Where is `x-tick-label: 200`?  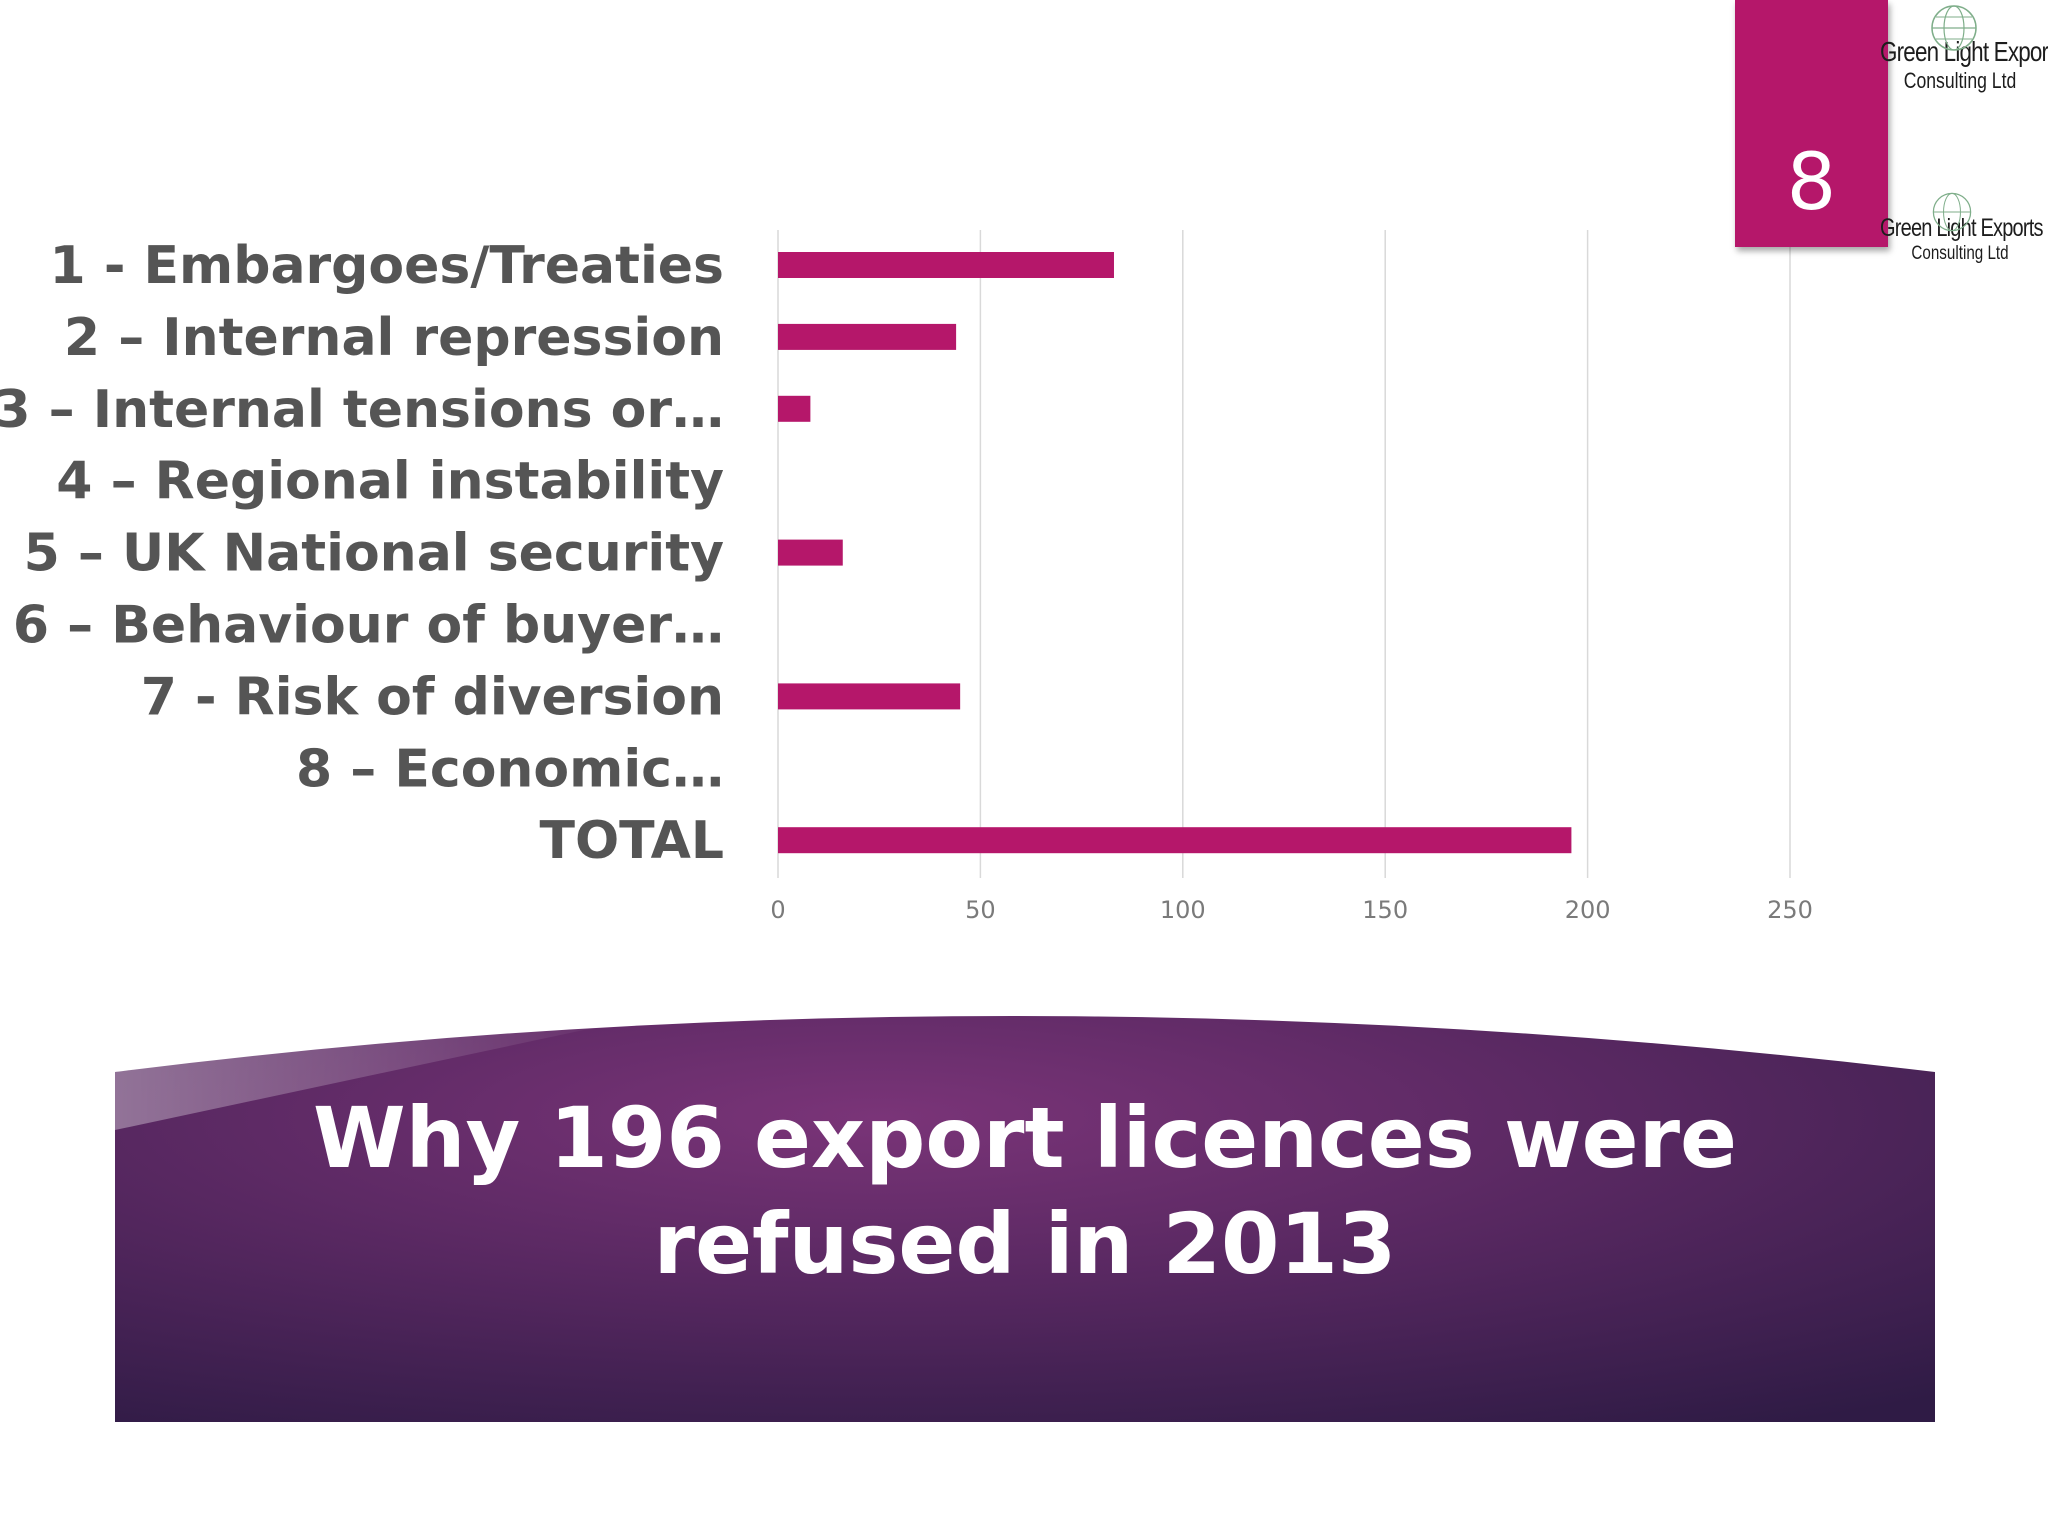
x-tick-label: 200 is located at coordinates (1588, 910).